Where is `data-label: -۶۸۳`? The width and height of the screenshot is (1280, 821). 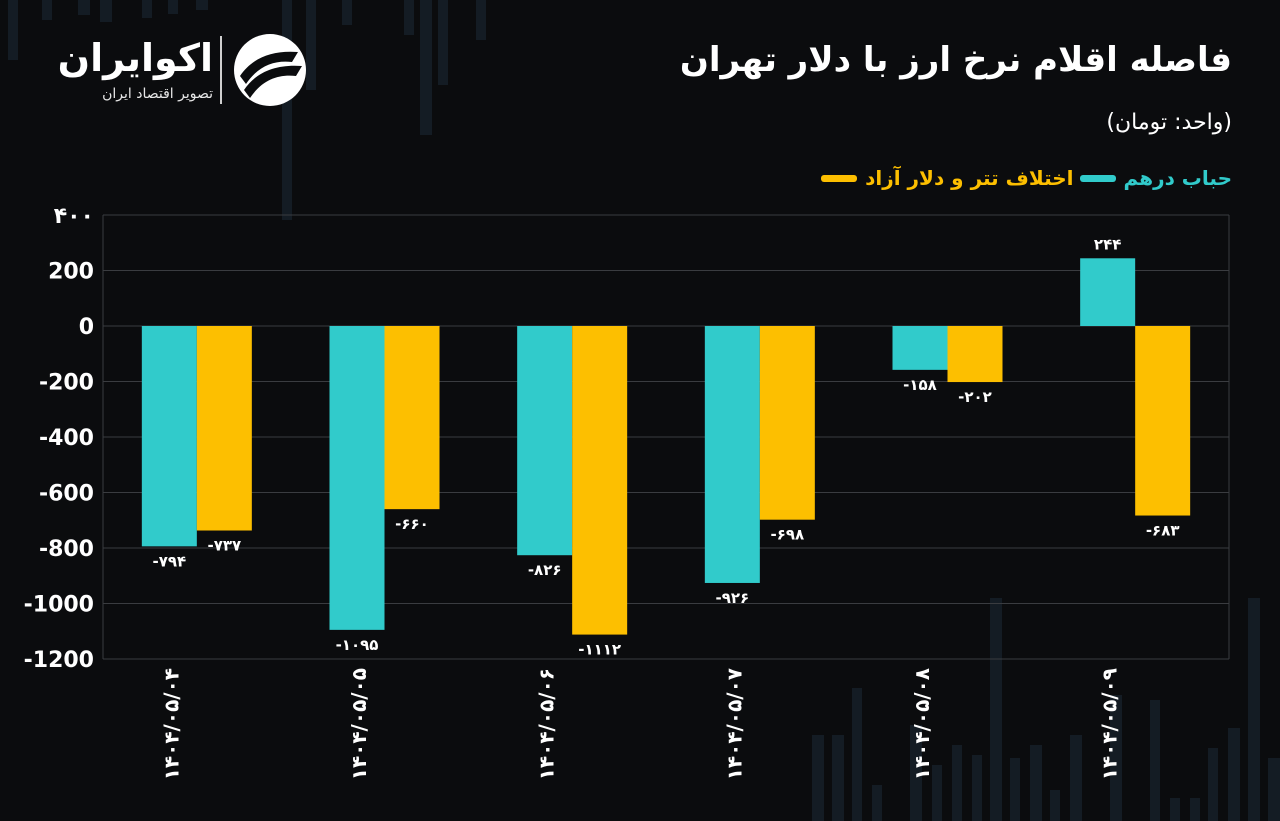 data-label: -۶۸۳ is located at coordinates (1163, 531).